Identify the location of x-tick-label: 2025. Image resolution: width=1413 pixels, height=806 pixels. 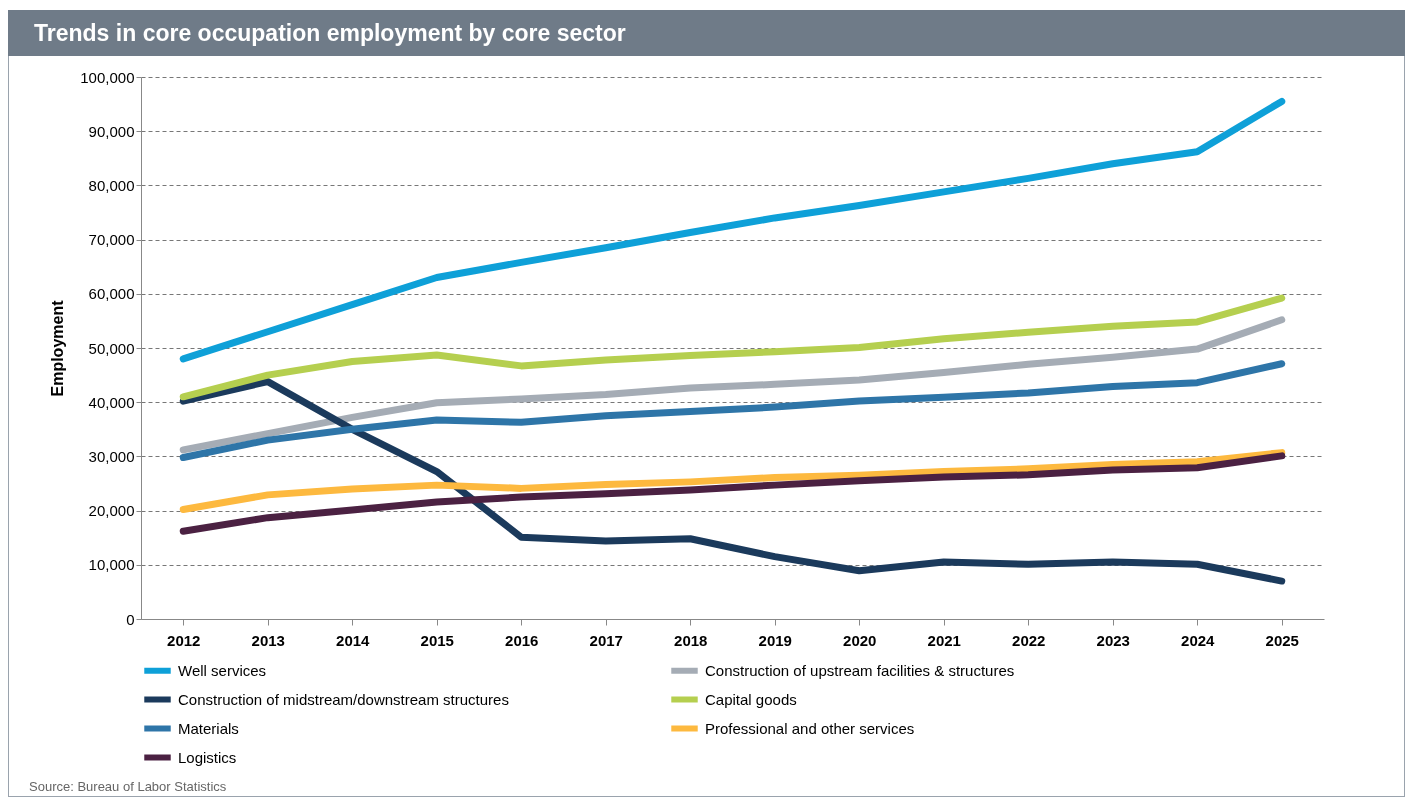
(1282, 640).